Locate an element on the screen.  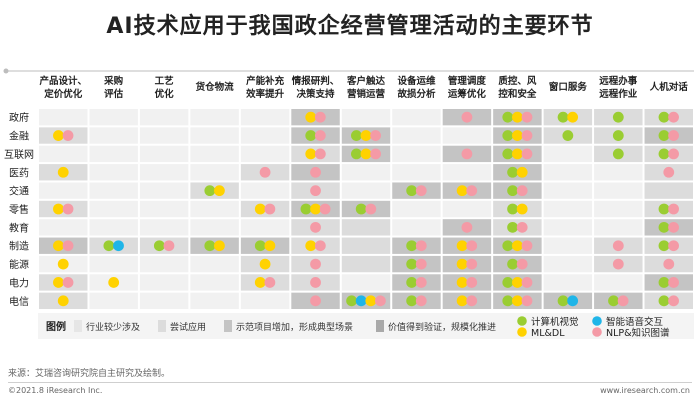
legend-tech-label: 智能语音交互 is located at coordinates (635, 322).